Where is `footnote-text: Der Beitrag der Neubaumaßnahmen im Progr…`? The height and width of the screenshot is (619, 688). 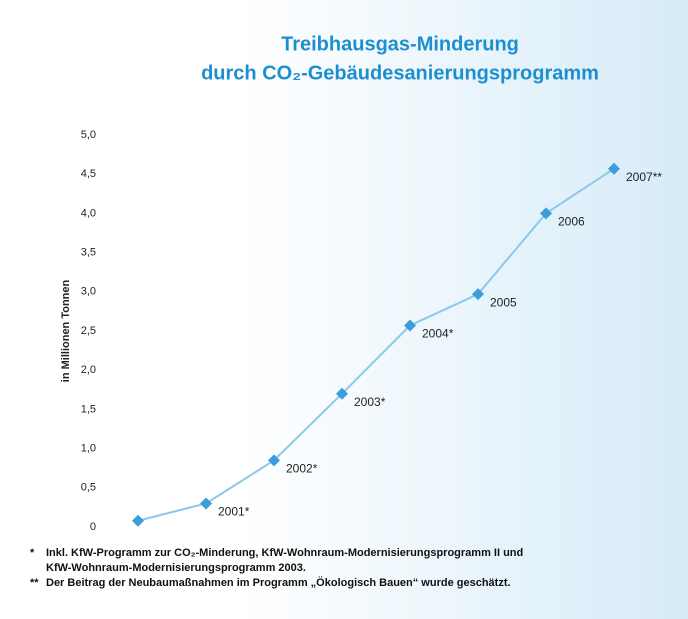 footnote-text: Der Beitrag der Neubaumaßnahmen im Progr… is located at coordinates (278, 583).